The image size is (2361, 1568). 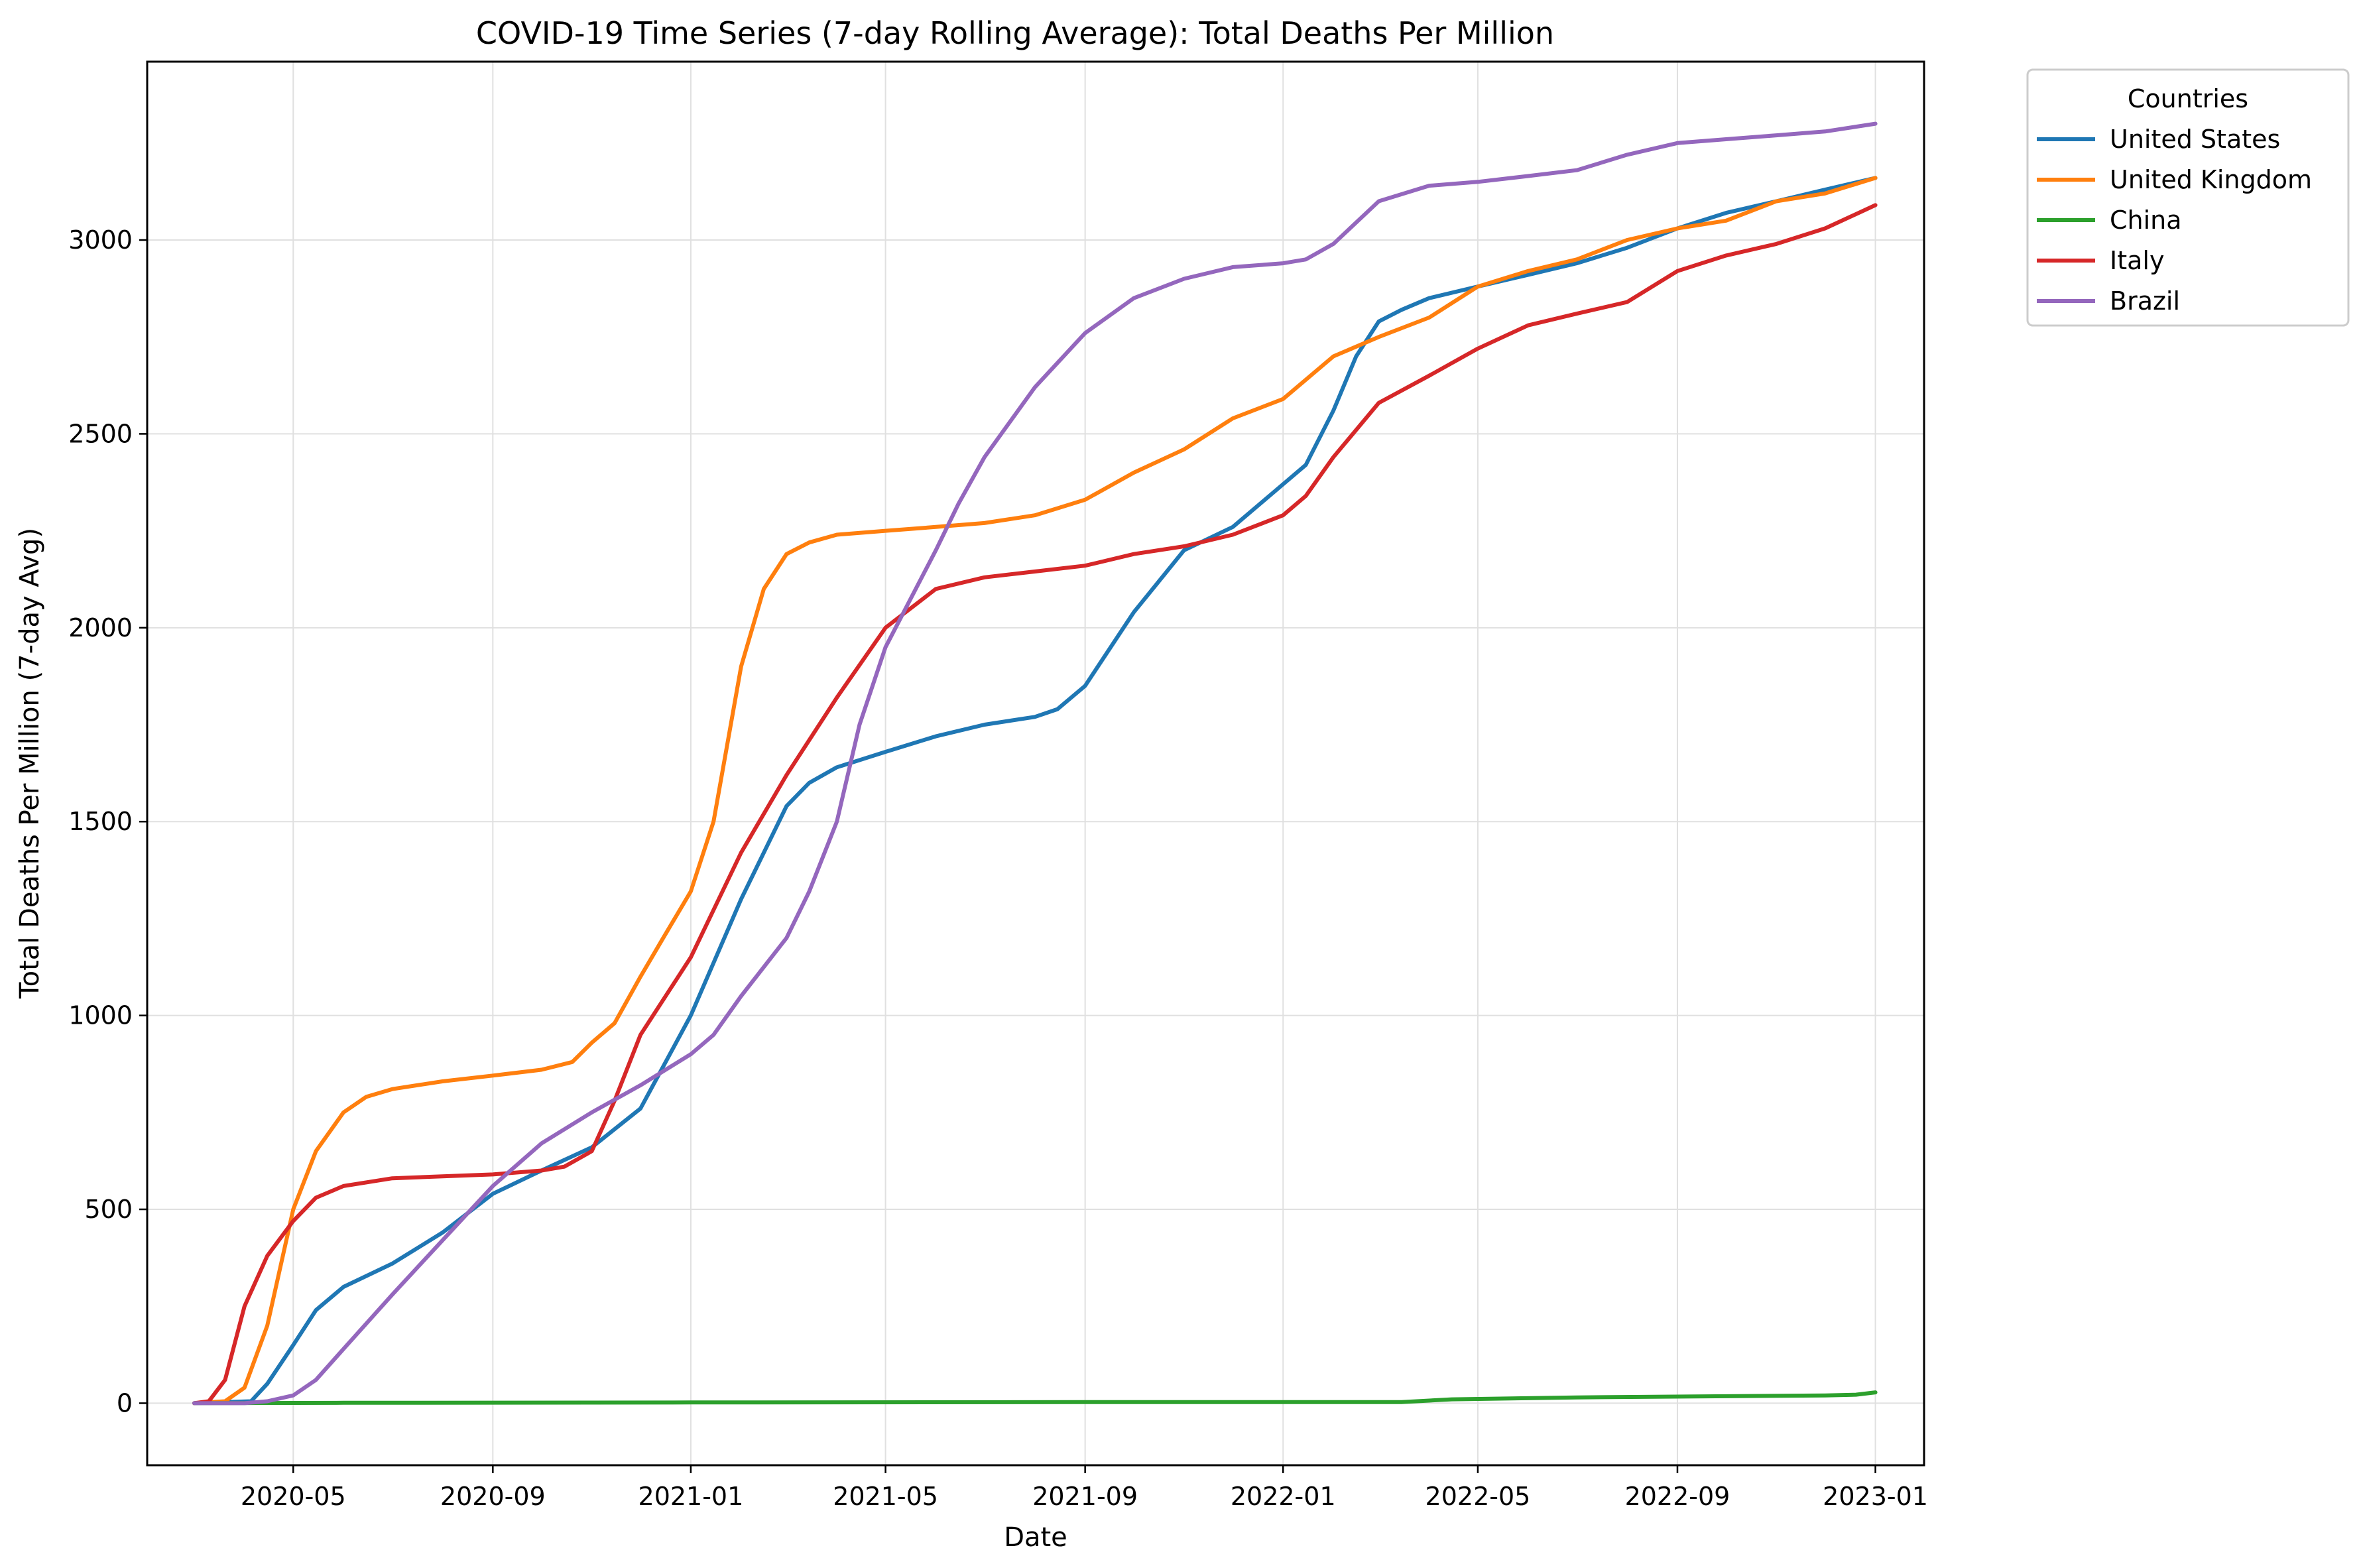 What do you see at coordinates (1677, 1496) in the screenshot?
I see `x-tick-label: 2022-09` at bounding box center [1677, 1496].